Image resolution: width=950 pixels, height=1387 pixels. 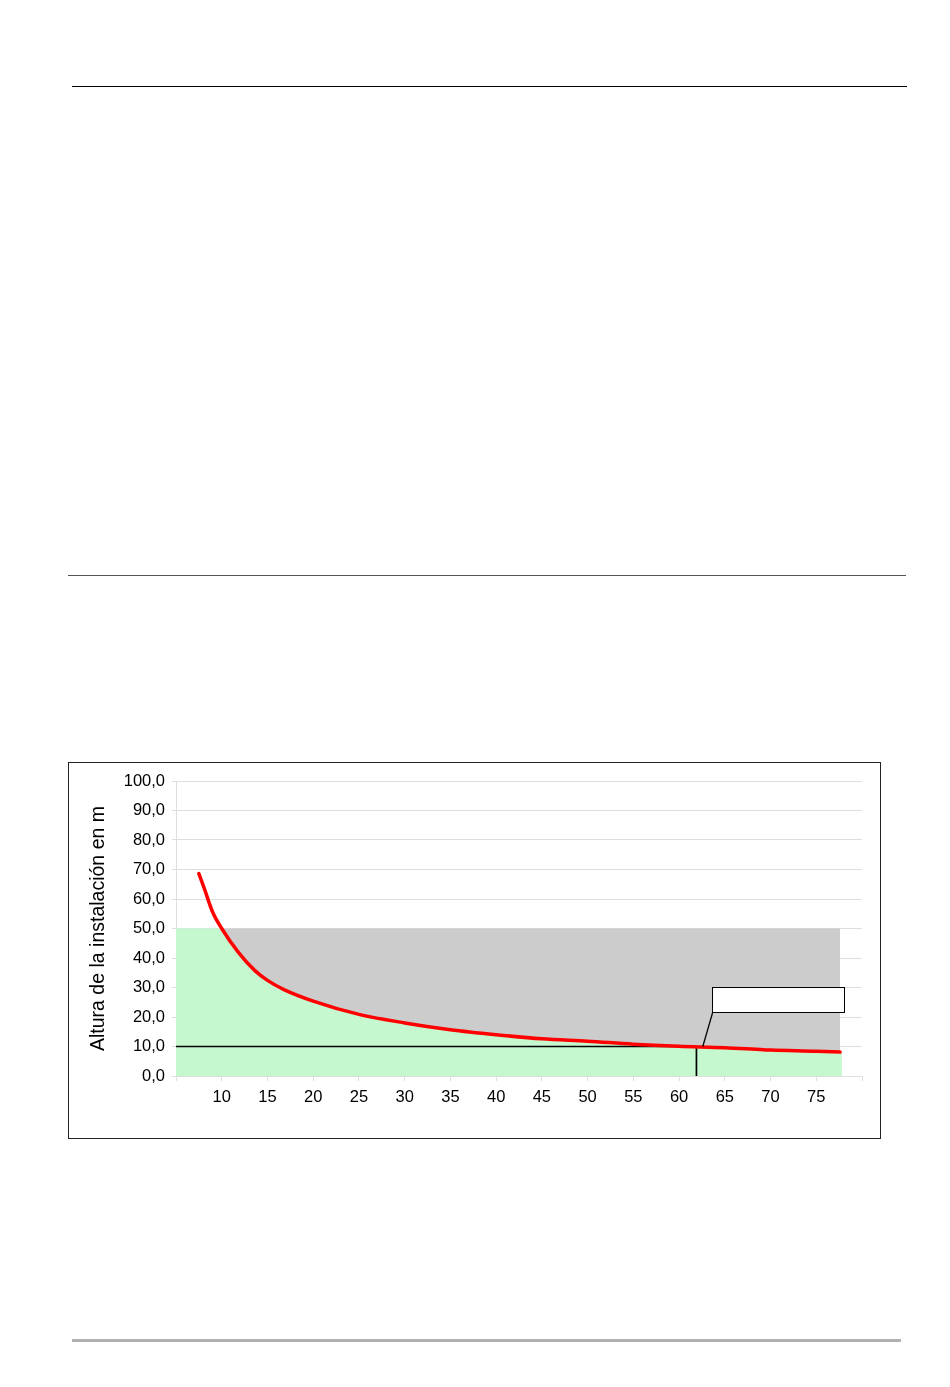 What do you see at coordinates (148, 1015) in the screenshot?
I see `y-tick-label: 20,0` at bounding box center [148, 1015].